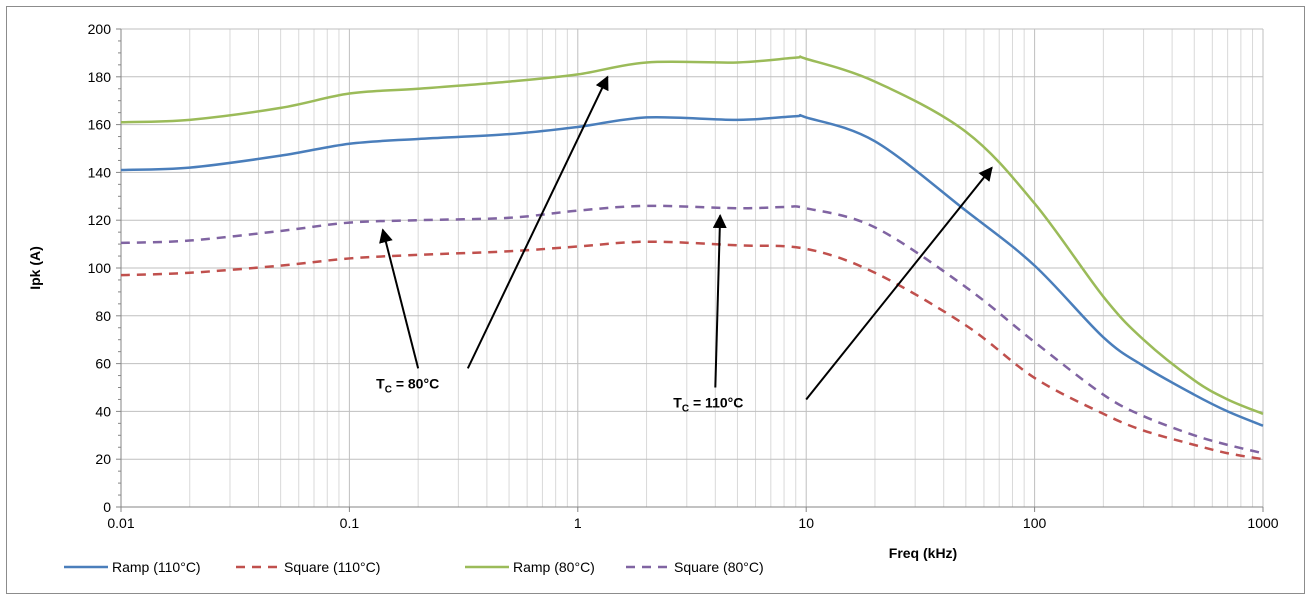 Image resolution: width=1313 pixels, height=602 pixels. I want to click on y-axis-title: Ipk (A), so click(35, 268).